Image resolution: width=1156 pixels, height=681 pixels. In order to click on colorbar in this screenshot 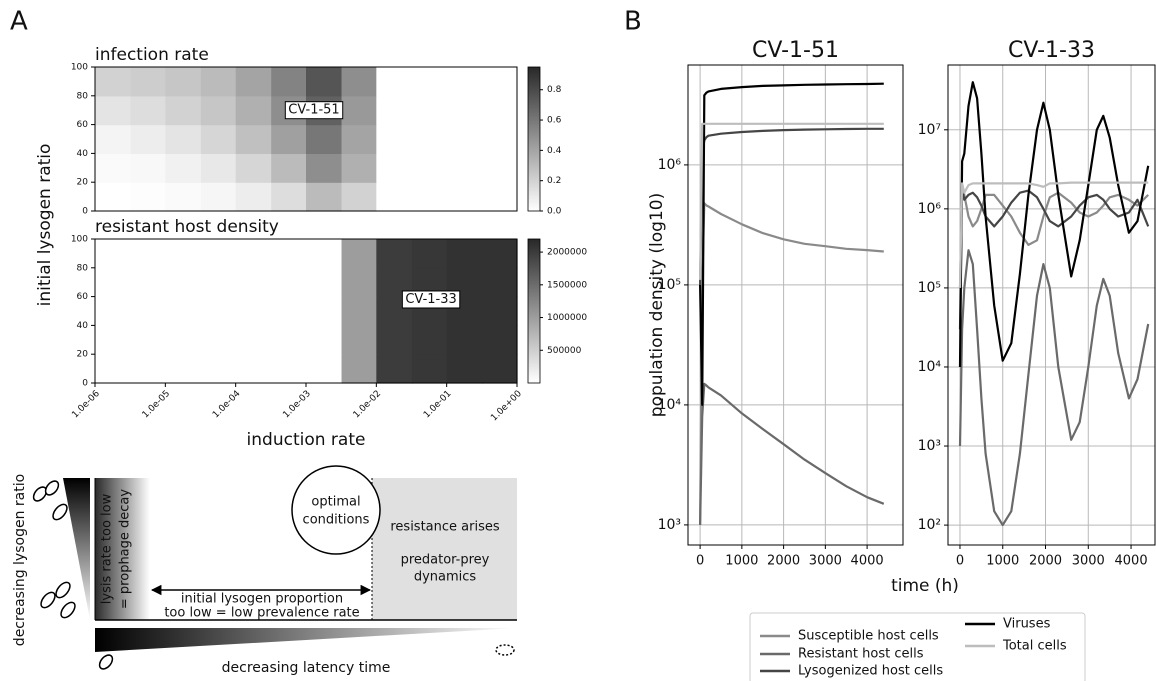, I will do `click(534, 311)`.